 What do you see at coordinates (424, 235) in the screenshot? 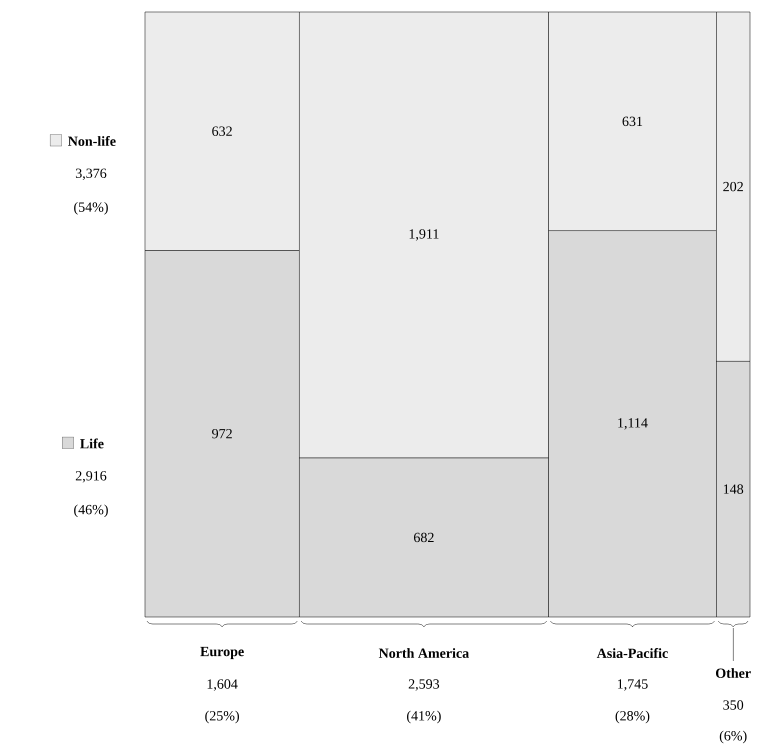
I see `data-label: 1,911` at bounding box center [424, 235].